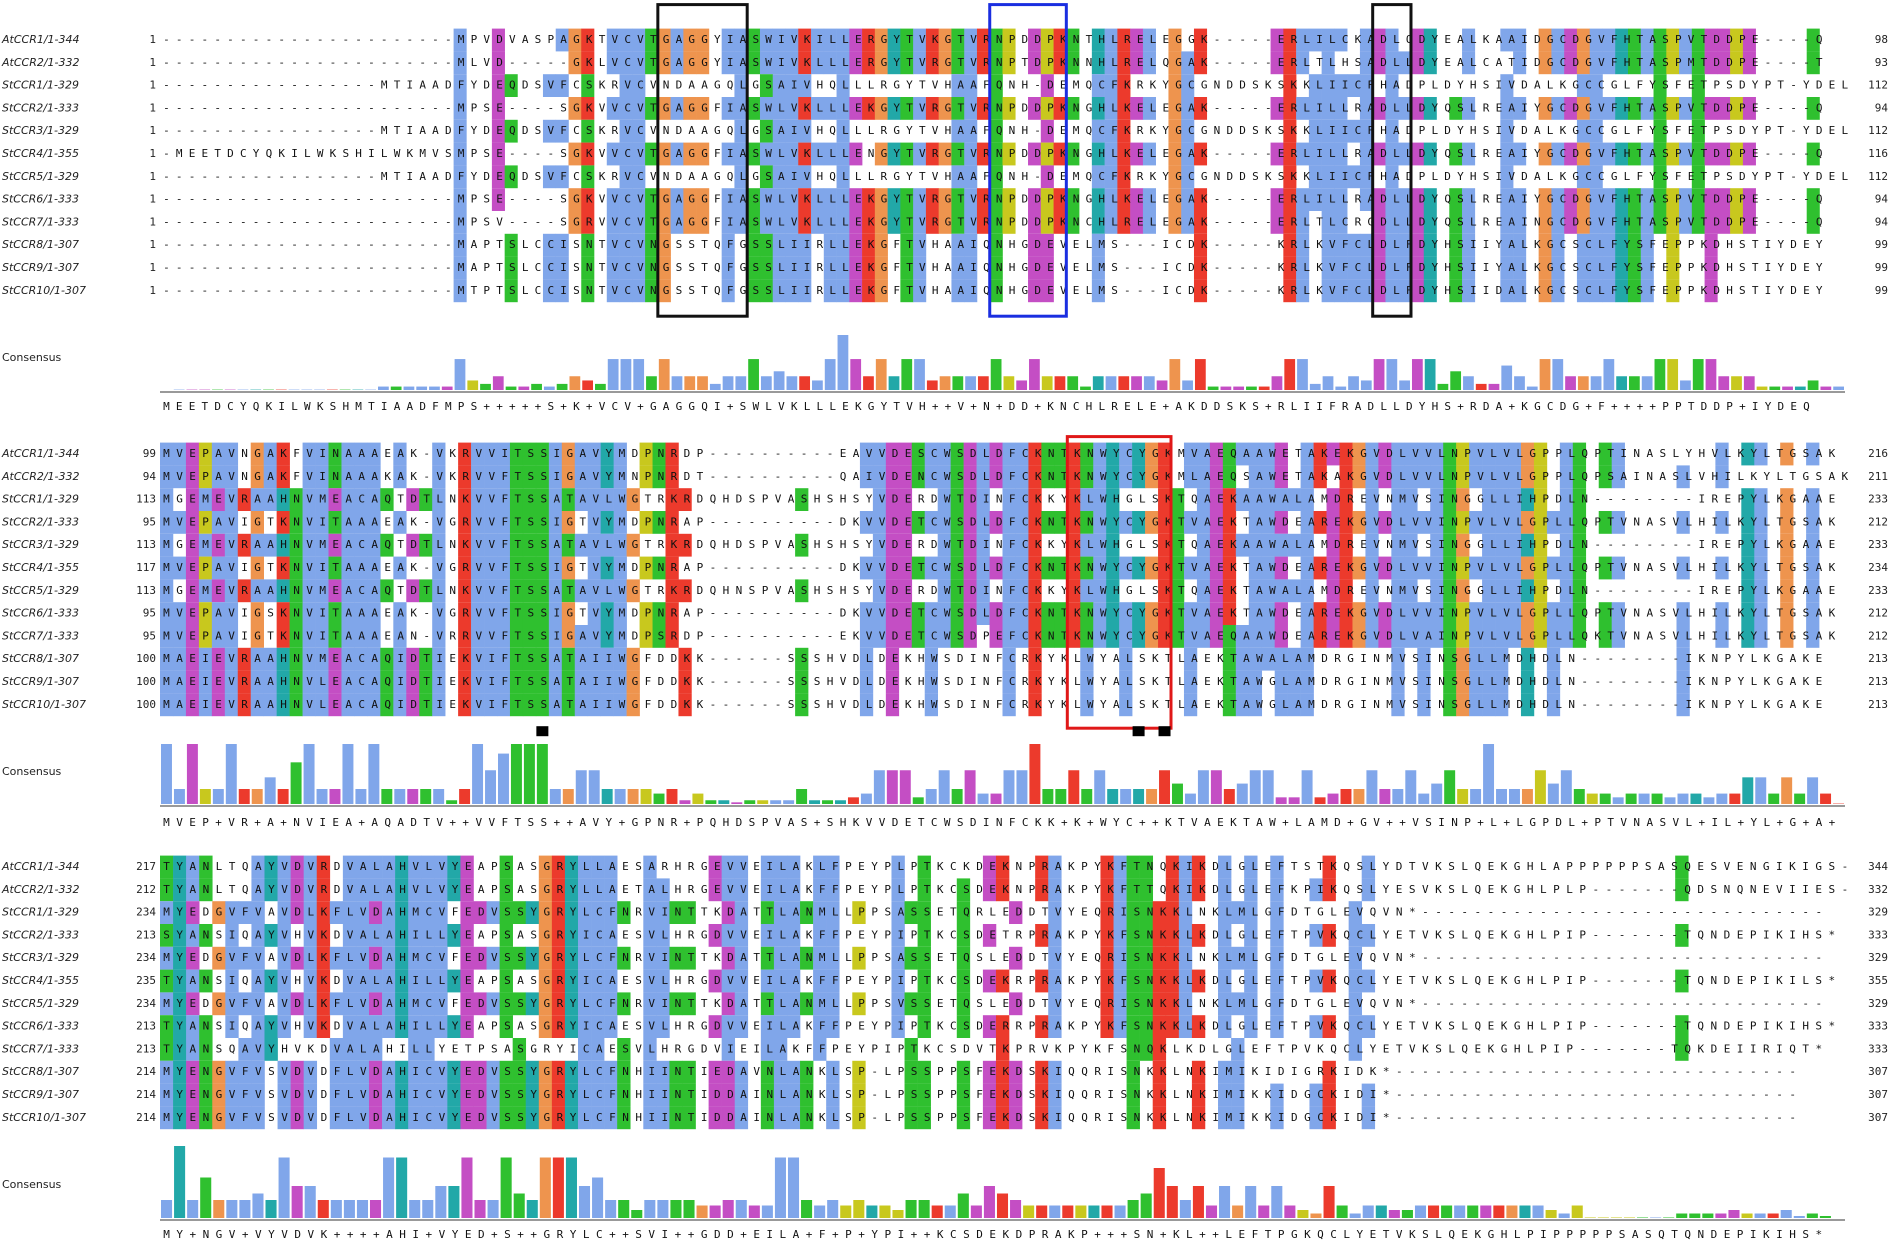 This screenshot has width=1890, height=1244. What do you see at coordinates (146, 544) in the screenshot?
I see `start-position: 113` at bounding box center [146, 544].